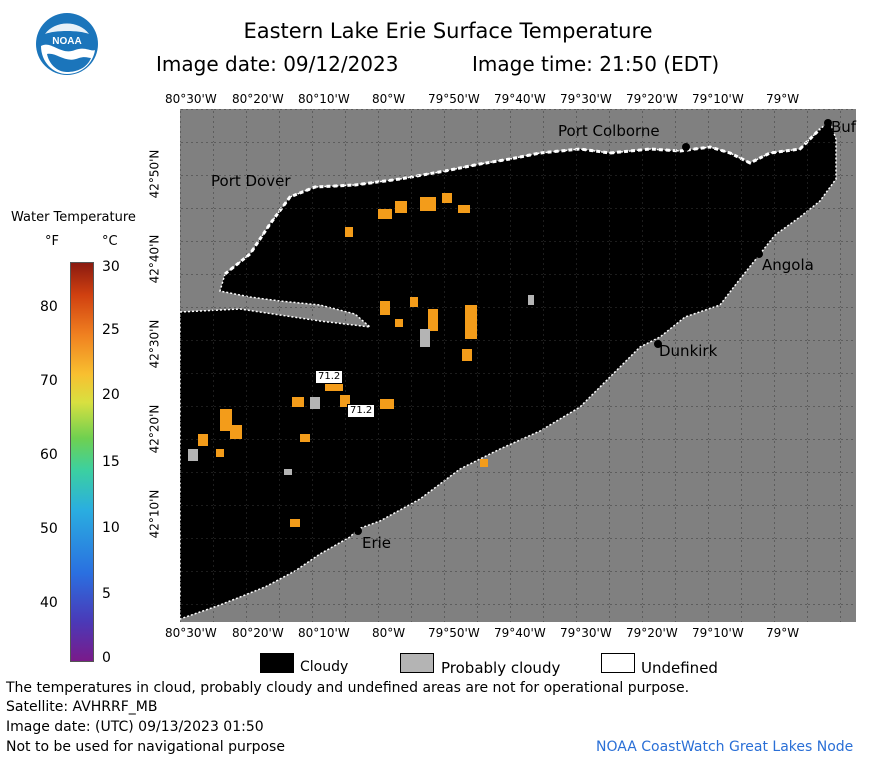  Describe the element at coordinates (361, 385) in the screenshot. I see `probably-cloudy-patches` at that location.